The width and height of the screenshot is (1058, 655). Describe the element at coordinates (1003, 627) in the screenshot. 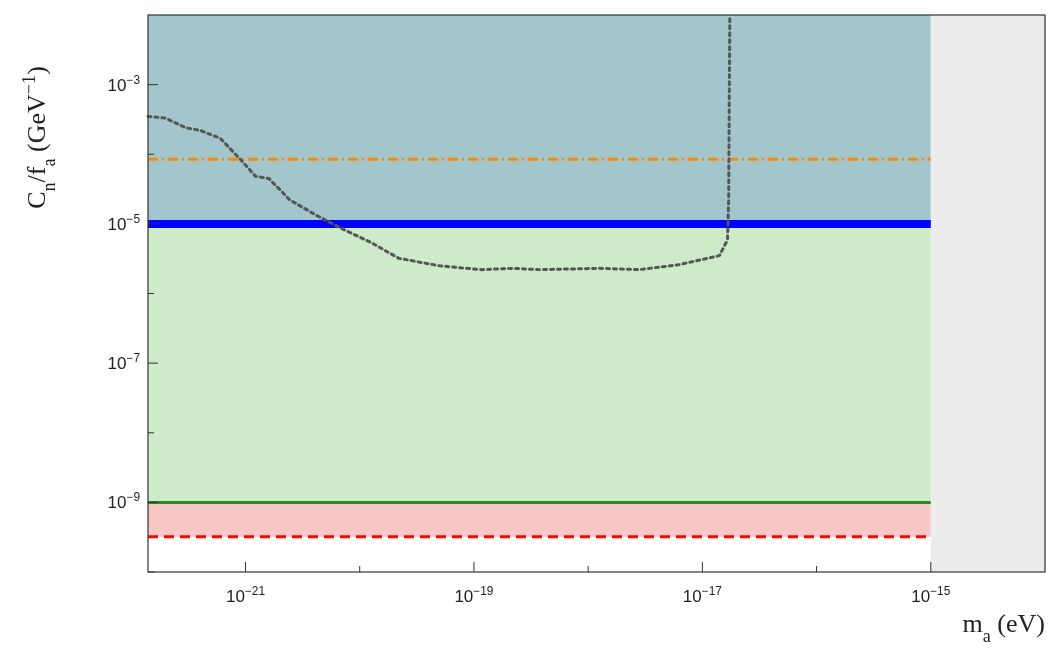

I see `x-axis-title: m$_{a}$ (eV)` at that location.